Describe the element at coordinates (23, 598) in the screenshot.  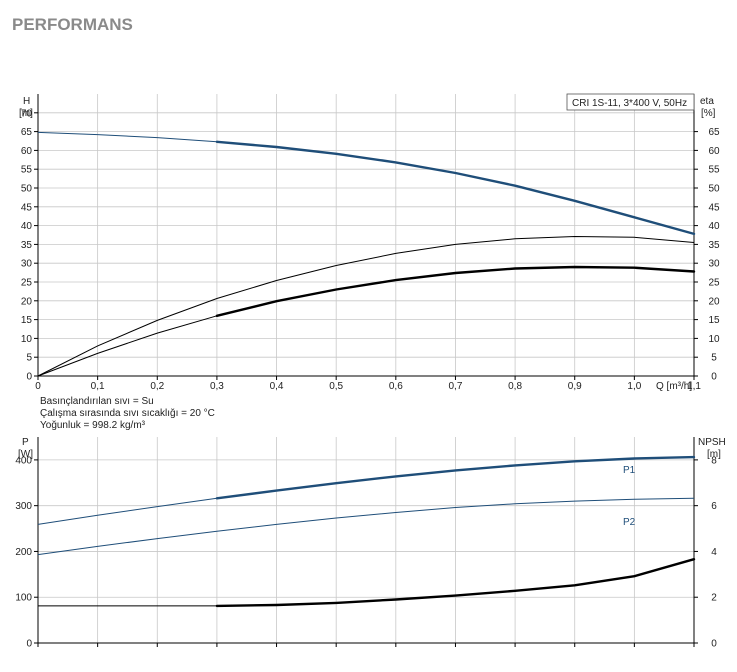
I see `y-tick-label: 100` at that location.